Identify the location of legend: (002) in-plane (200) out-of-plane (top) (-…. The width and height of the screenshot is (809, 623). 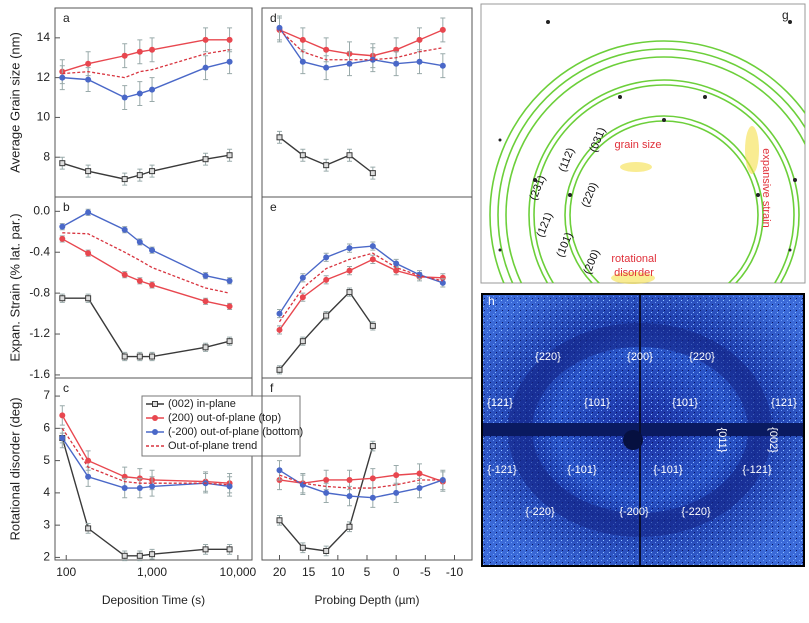
(222, 426).